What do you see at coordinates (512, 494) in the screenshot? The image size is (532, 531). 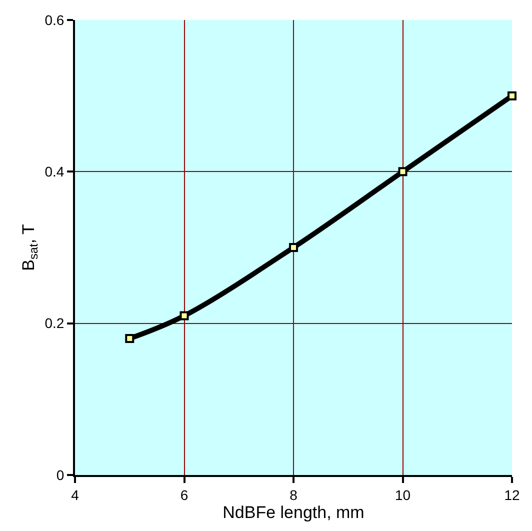 I see `x-tick-label: 12` at bounding box center [512, 494].